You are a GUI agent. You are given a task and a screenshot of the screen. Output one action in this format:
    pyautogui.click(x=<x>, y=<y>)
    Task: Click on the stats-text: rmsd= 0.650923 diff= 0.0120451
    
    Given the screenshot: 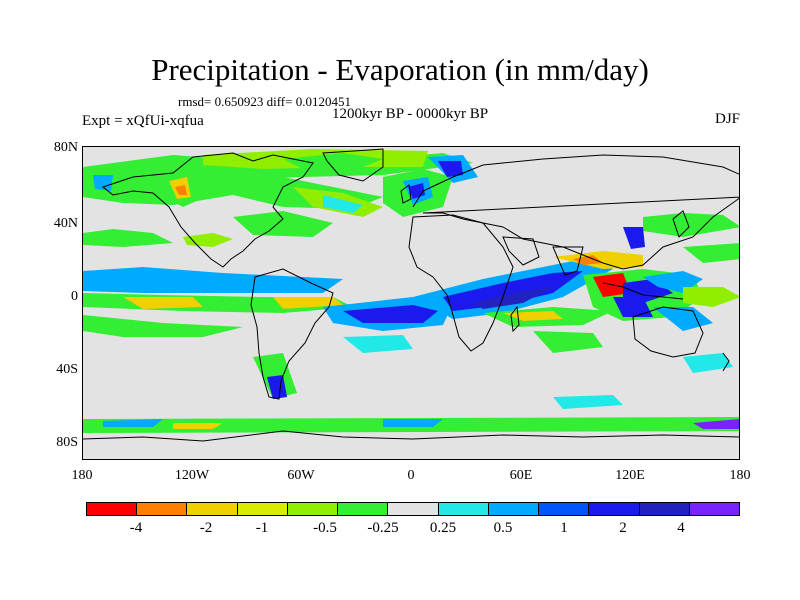 What is the action you would take?
    pyautogui.click(x=264, y=101)
    